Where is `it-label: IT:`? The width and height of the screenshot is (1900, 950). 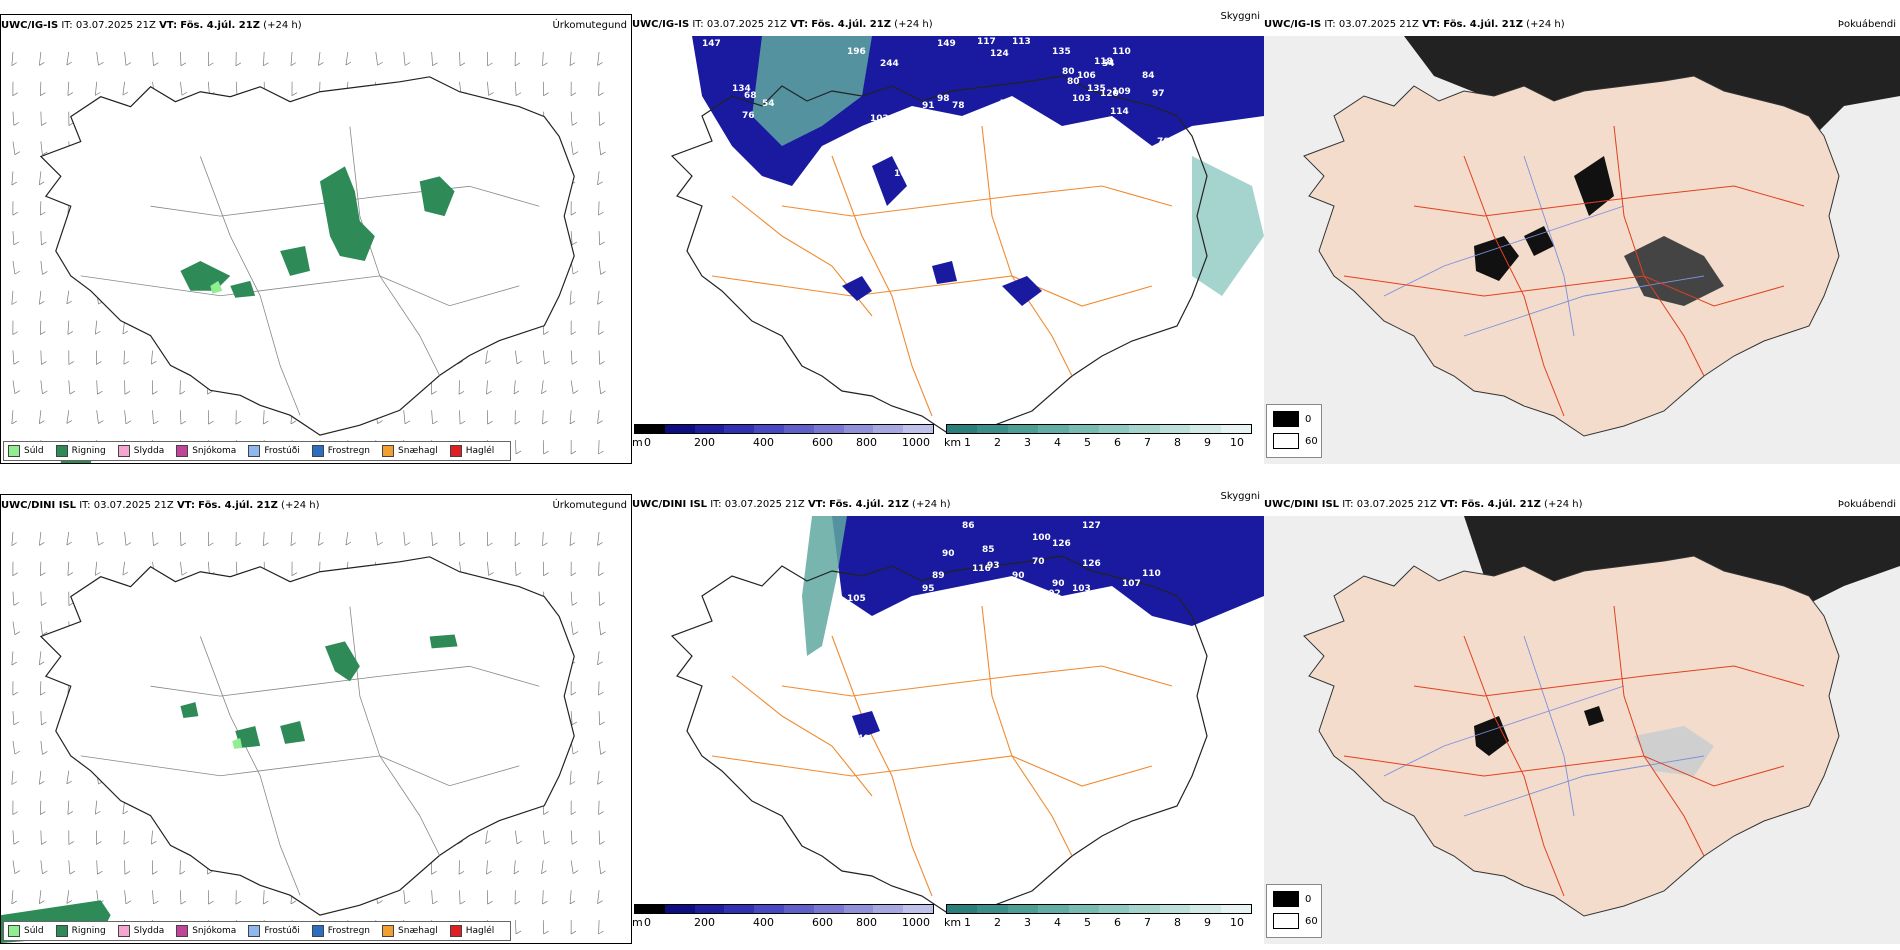
it-label: IT: is located at coordinates (698, 24).